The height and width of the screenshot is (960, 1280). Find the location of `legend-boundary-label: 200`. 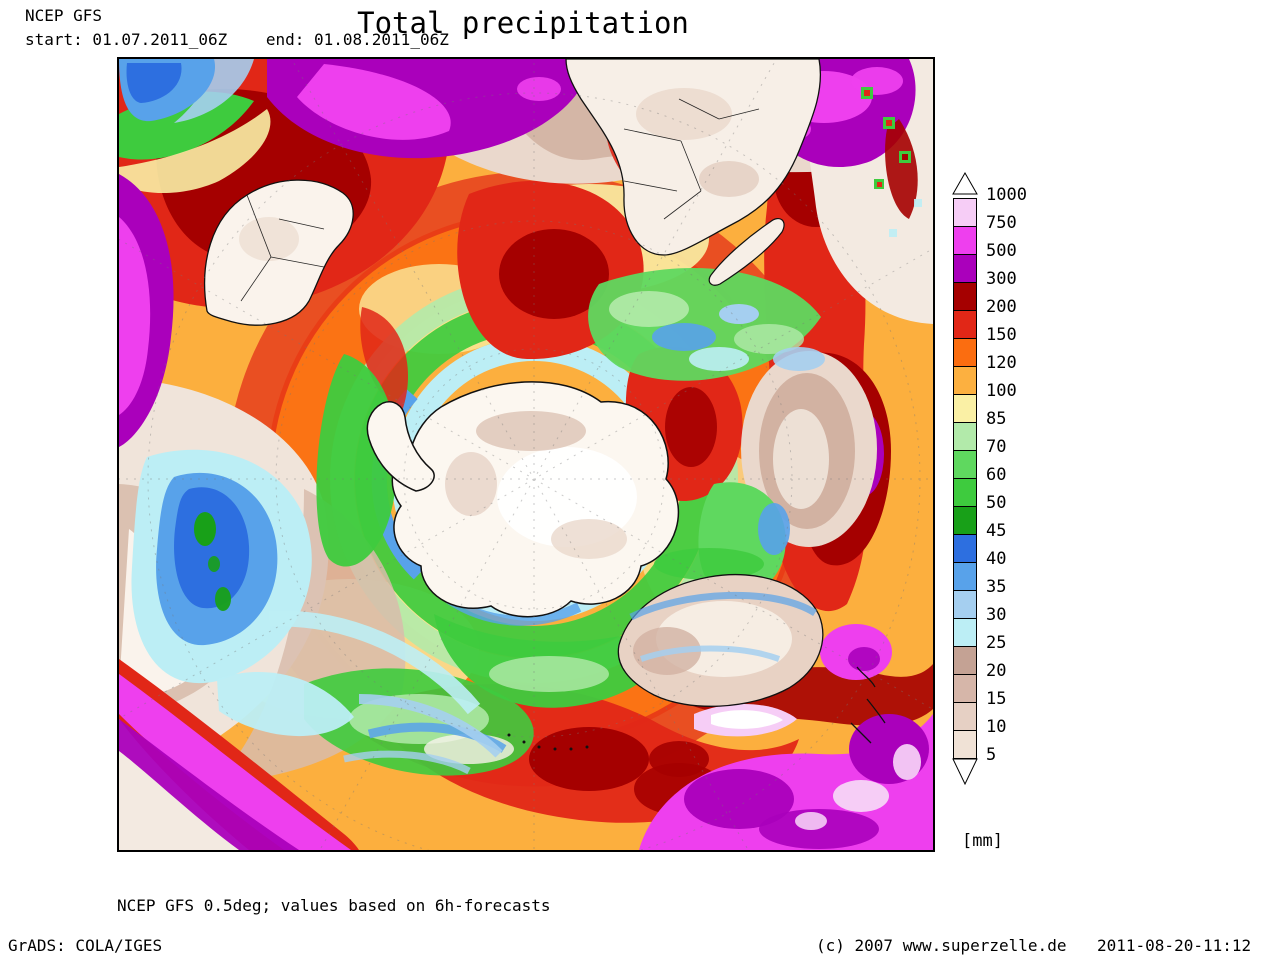

legend-boundary-label: 200 is located at coordinates (1001, 307).